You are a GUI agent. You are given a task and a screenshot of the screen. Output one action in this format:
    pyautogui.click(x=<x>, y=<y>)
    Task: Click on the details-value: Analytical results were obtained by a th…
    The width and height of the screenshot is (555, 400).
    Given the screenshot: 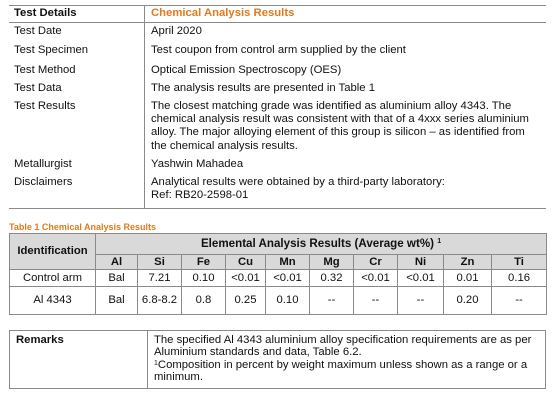 What is the action you would take?
    pyautogui.click(x=346, y=191)
    